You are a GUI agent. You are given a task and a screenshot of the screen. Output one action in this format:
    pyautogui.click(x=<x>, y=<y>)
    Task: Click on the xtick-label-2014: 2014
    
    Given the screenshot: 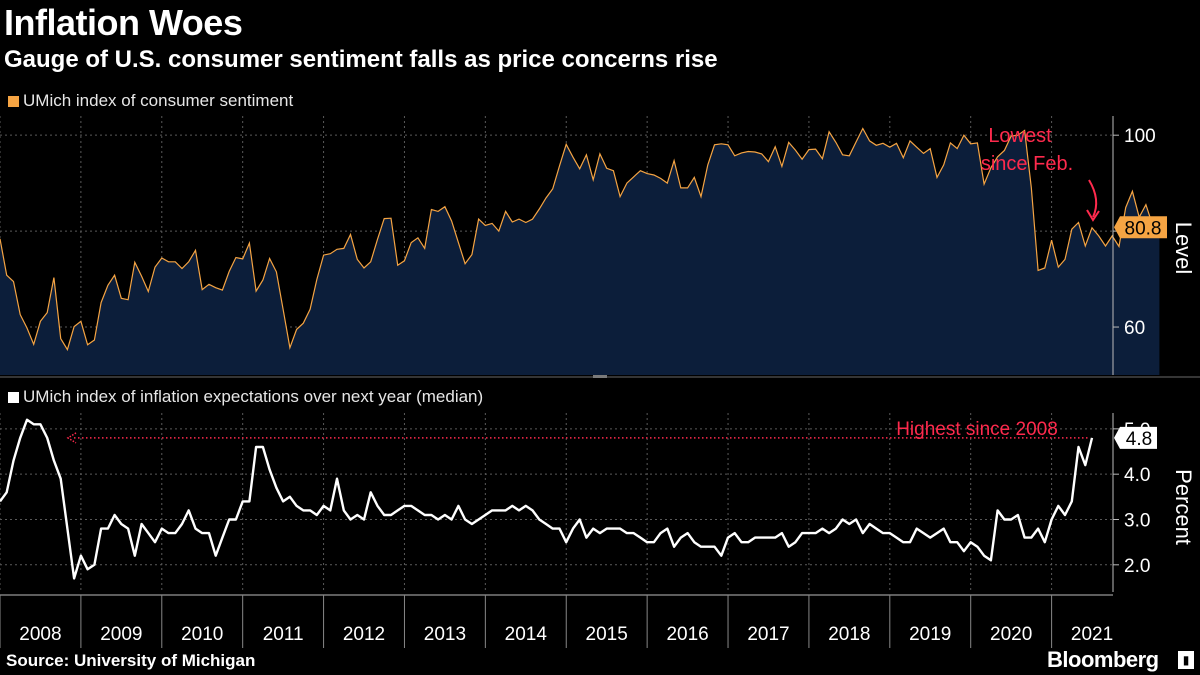 What is the action you would take?
    pyautogui.click(x=526, y=634)
    